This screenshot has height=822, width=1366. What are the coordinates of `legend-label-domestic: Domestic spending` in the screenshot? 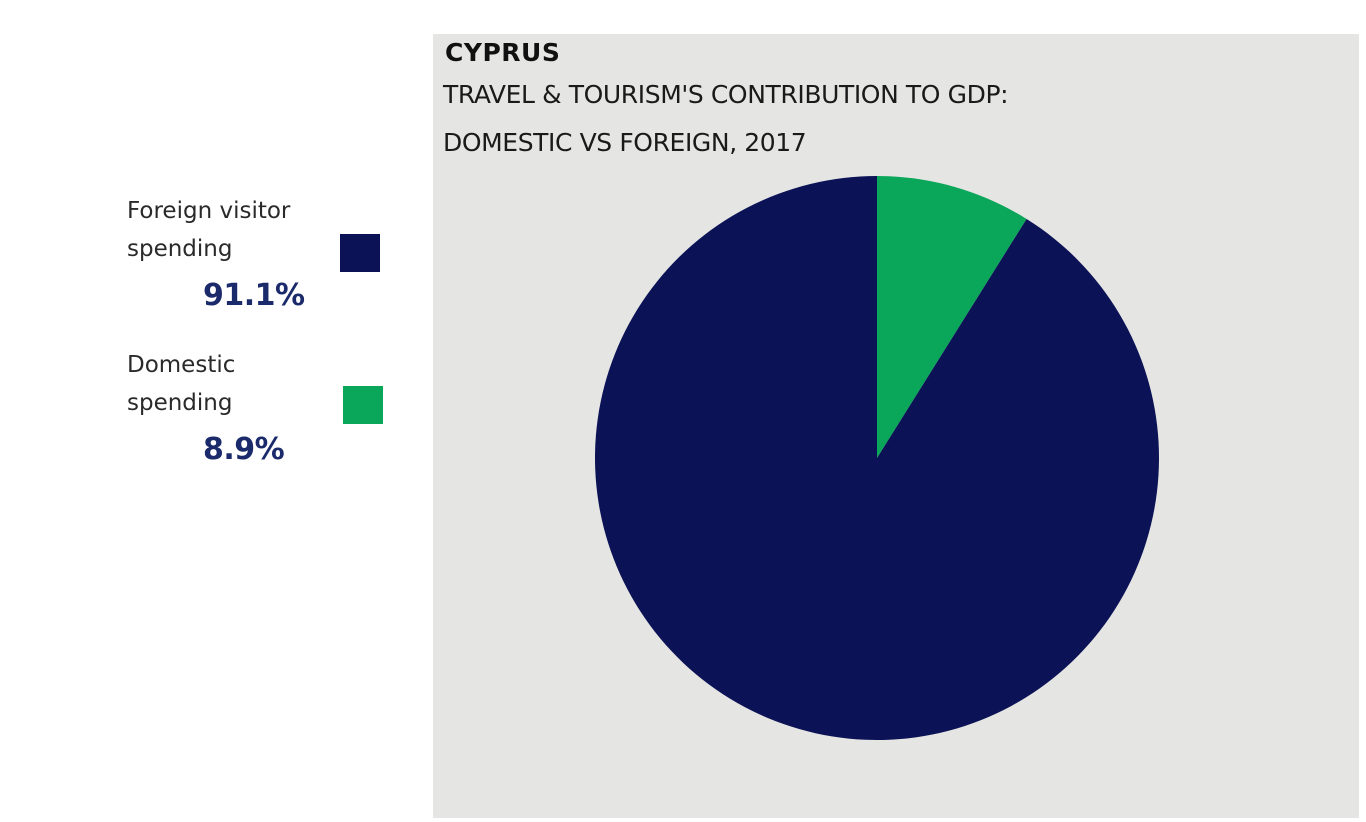 It's located at (181, 384).